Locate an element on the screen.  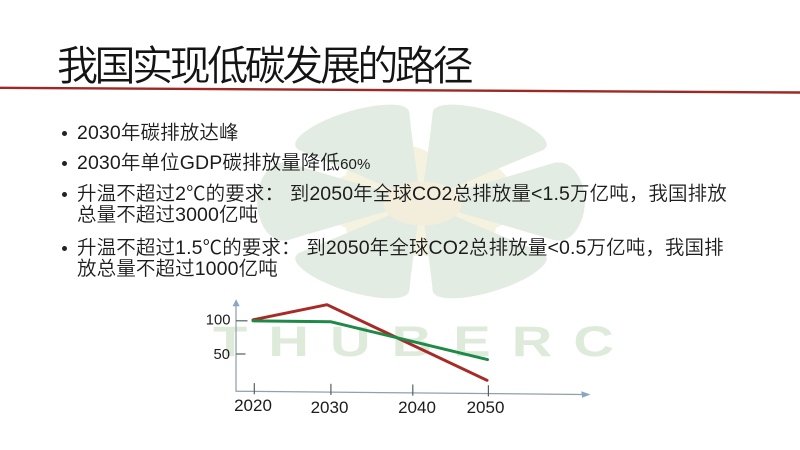
svg-text: 2030 is located at coordinates (330, 407).